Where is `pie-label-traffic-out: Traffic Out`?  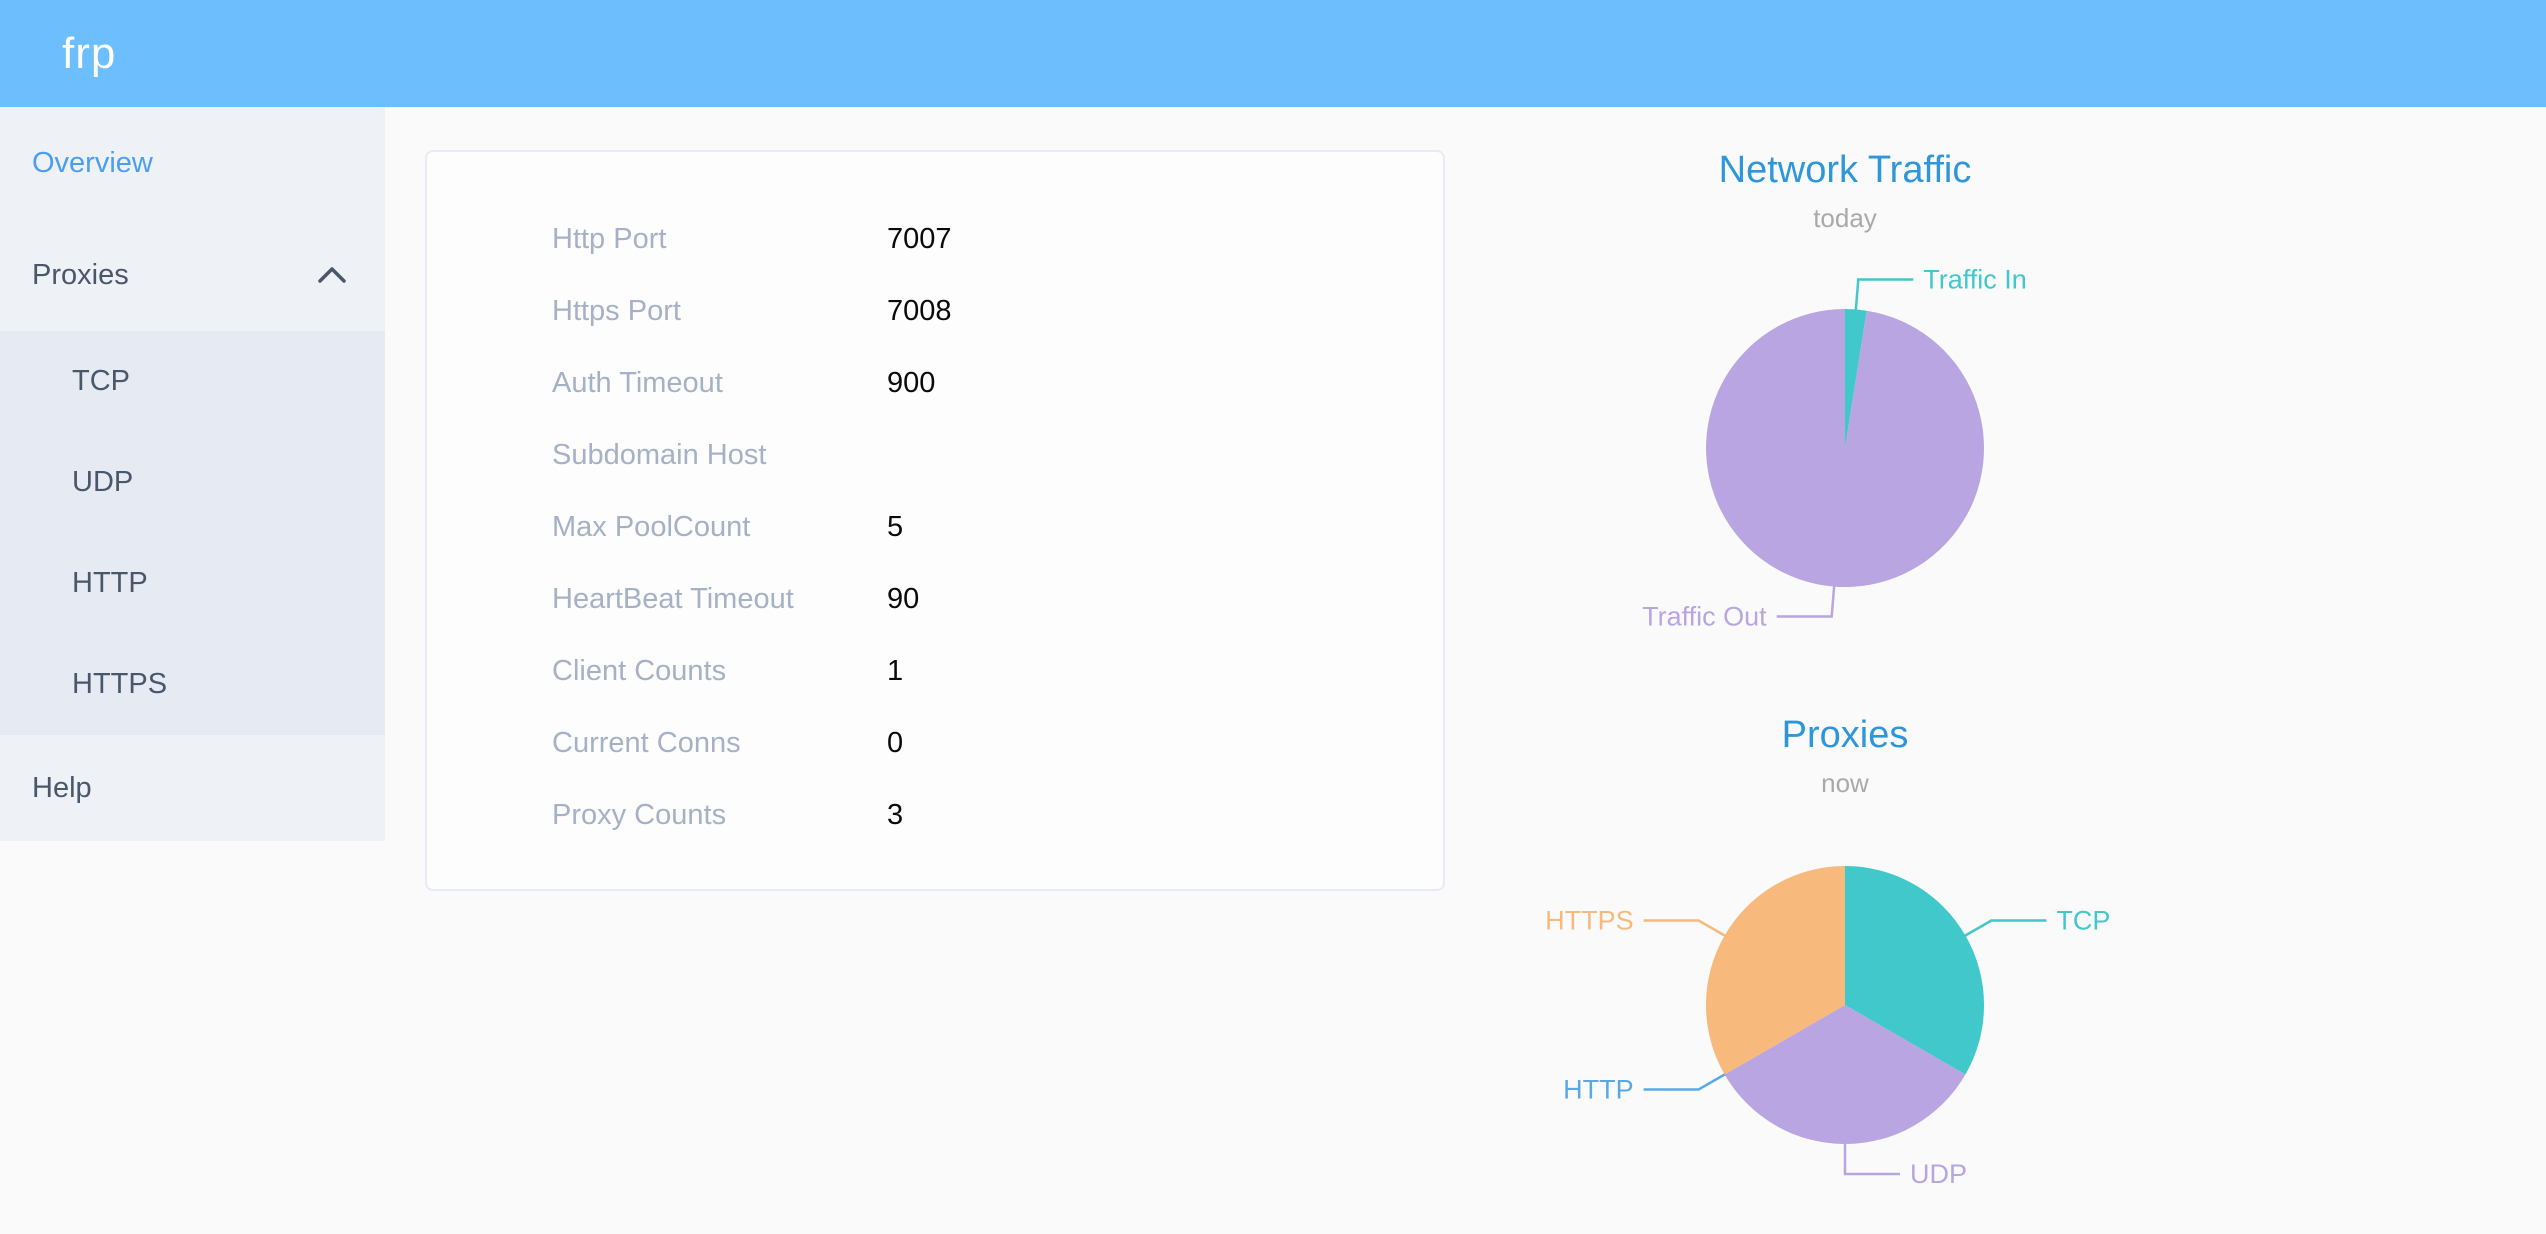 pie-label-traffic-out: Traffic Out is located at coordinates (1704, 617).